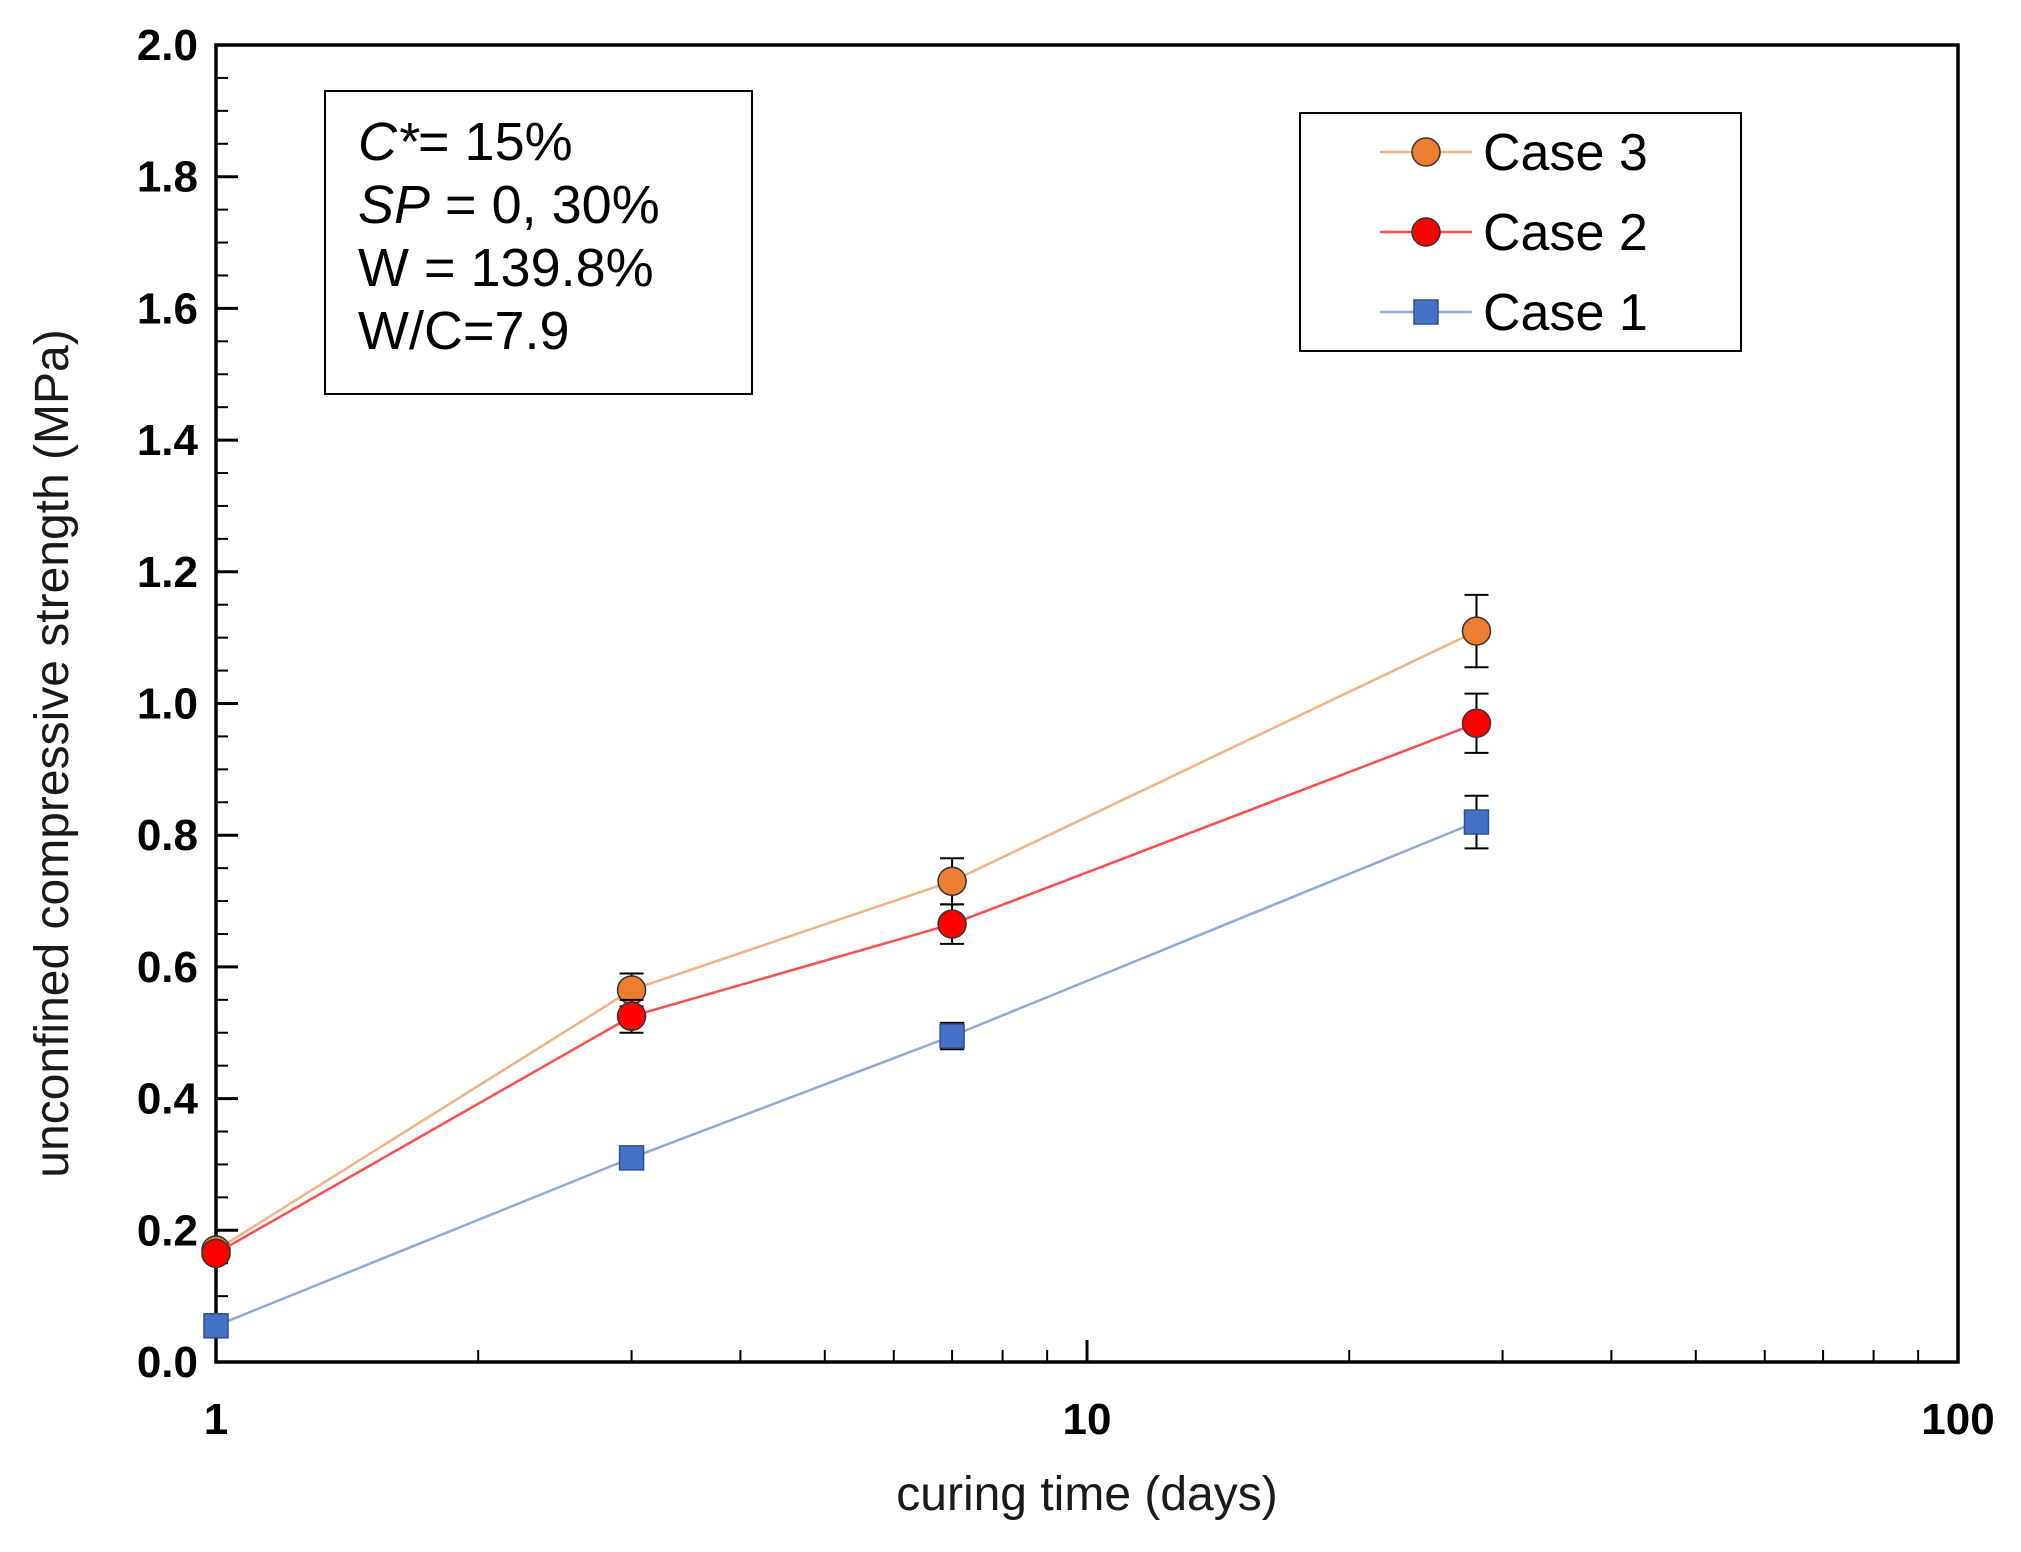 The image size is (2021, 1552). Describe the element at coordinates (167, 45) in the screenshot. I see `y-tick-label: 2.0` at that location.